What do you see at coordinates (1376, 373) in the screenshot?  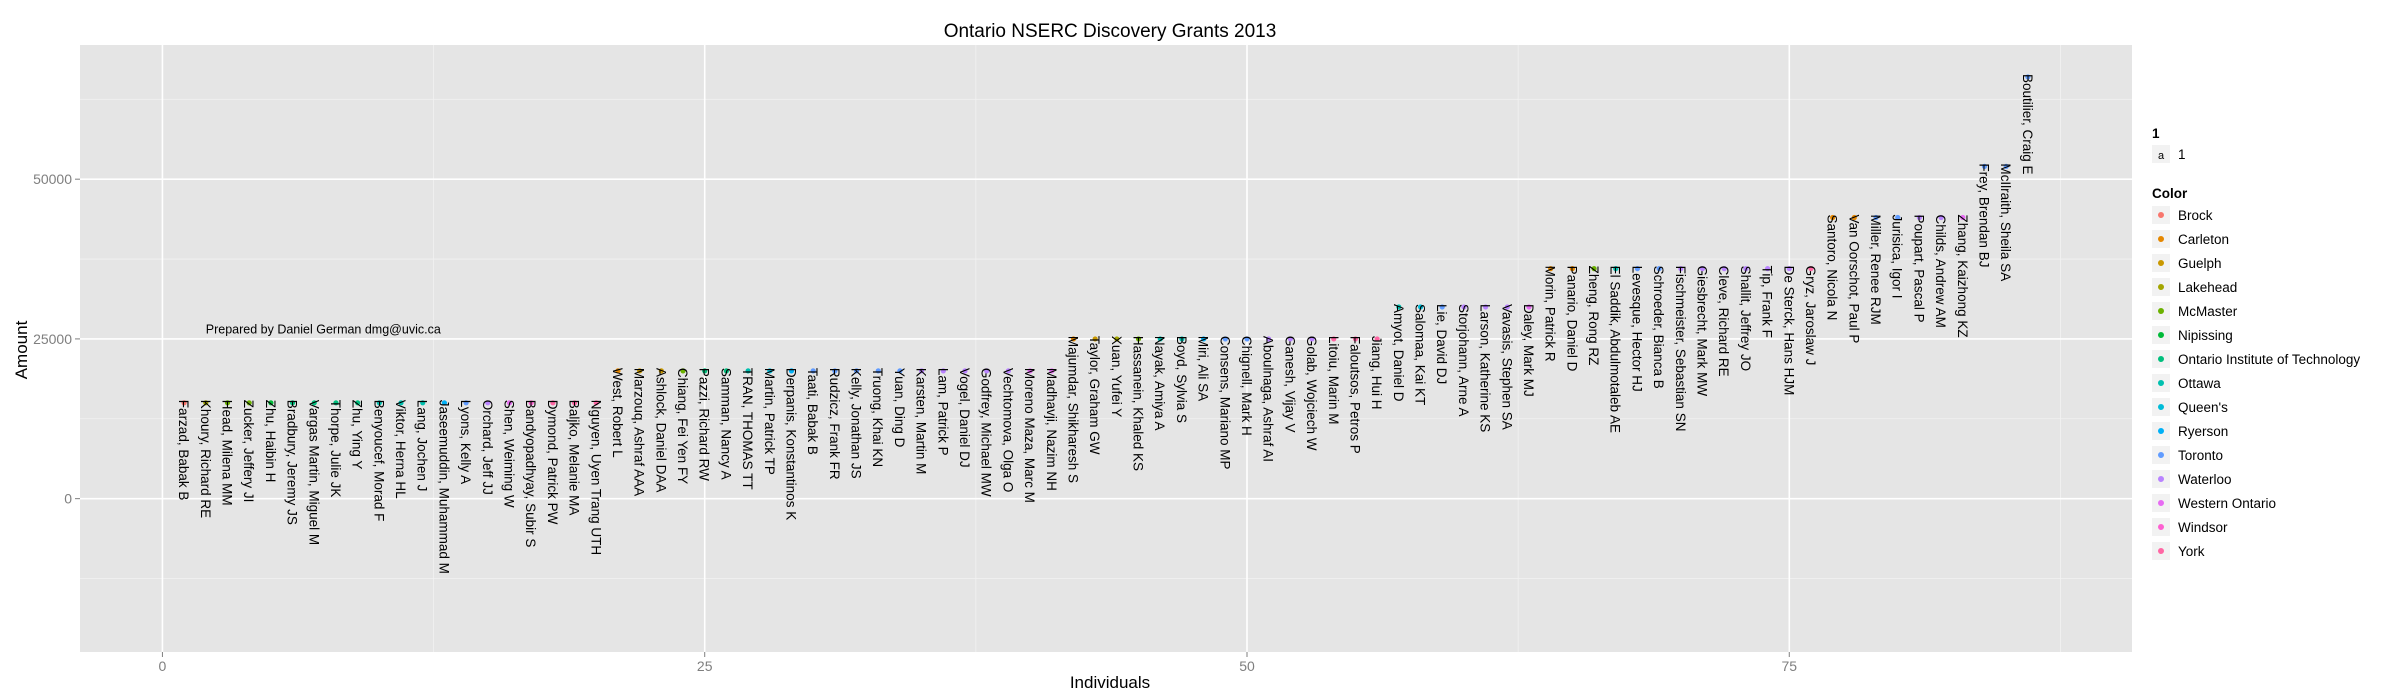 I see `data-point-label: Jiang, Hui H` at bounding box center [1376, 373].